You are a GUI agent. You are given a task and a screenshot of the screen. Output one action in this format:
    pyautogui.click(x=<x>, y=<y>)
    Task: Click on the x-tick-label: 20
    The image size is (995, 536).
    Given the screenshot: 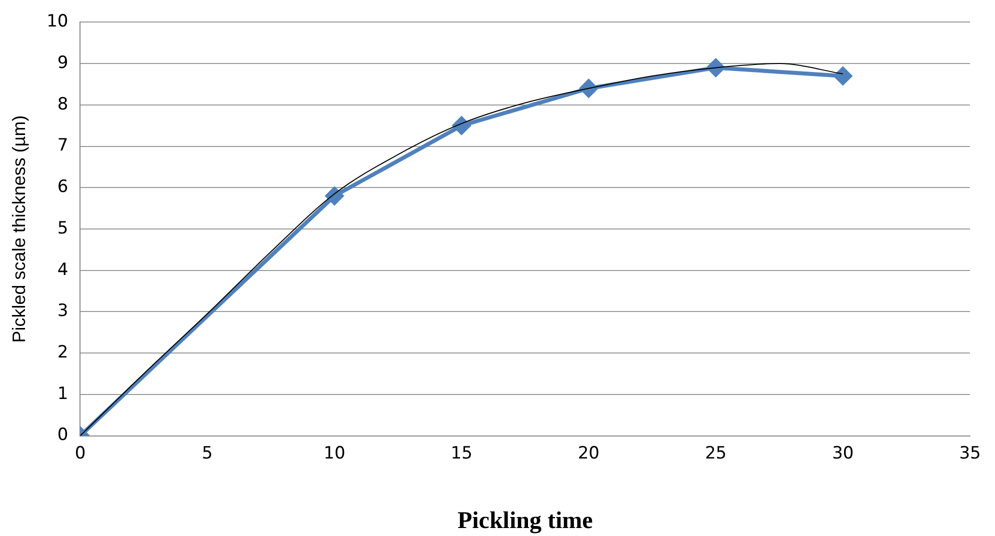 What is the action you would take?
    pyautogui.click(x=589, y=453)
    